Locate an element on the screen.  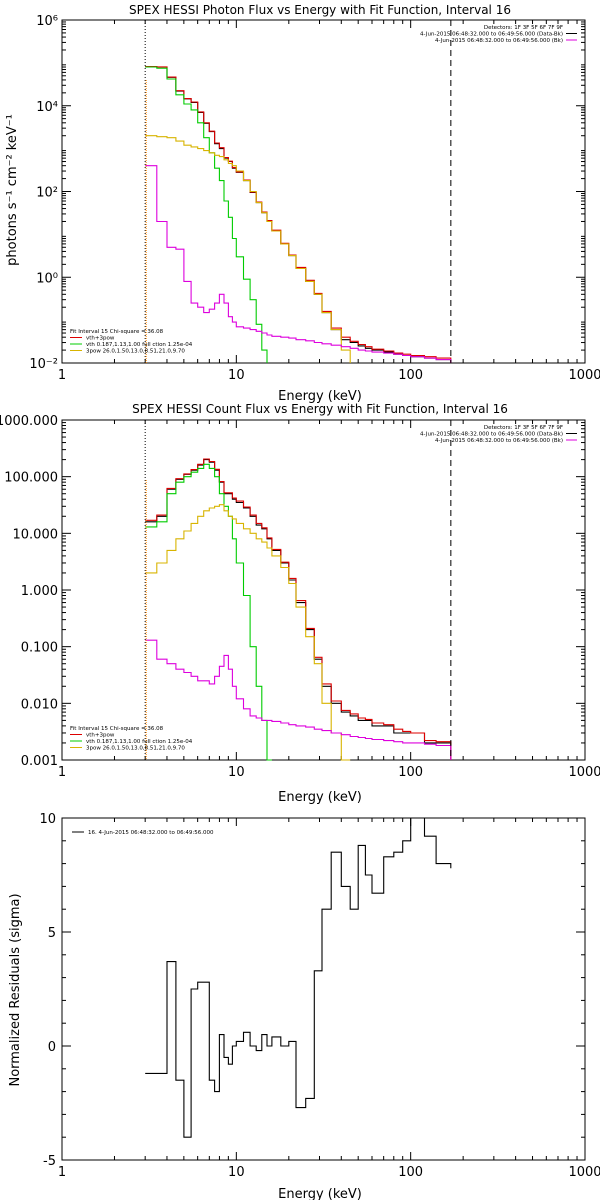
y-tick-label: -5 is located at coordinates (49, 1161).